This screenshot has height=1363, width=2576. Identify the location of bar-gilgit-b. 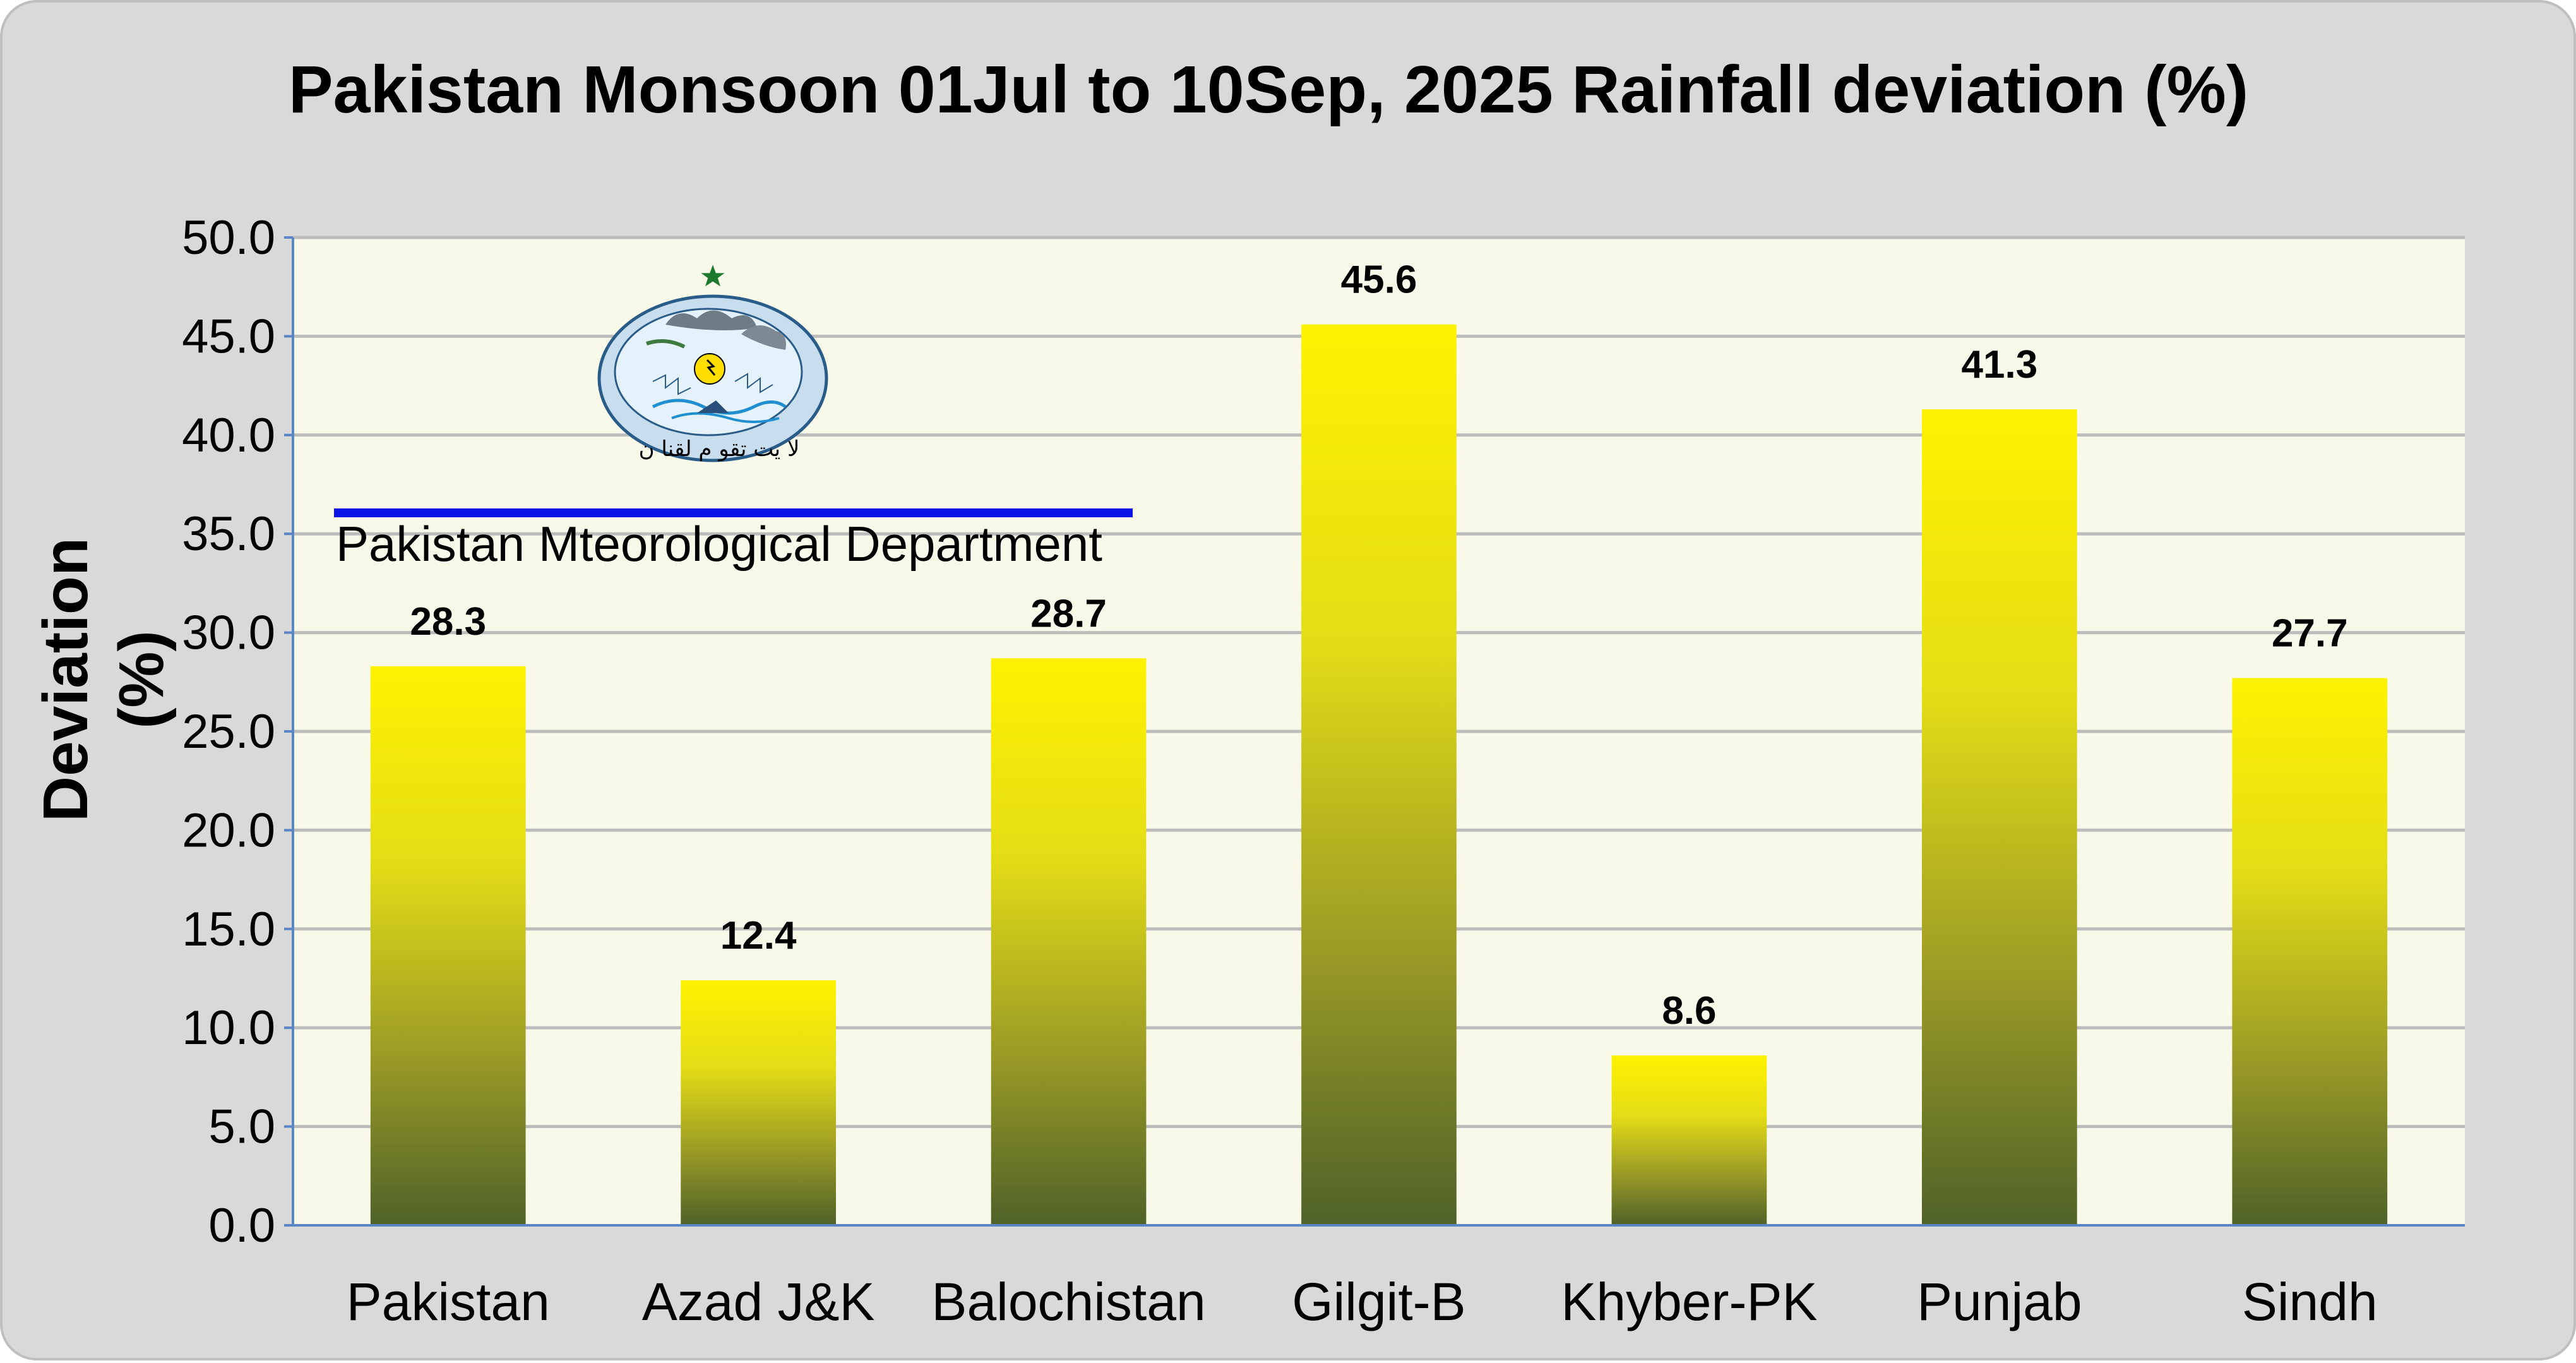
(1379, 774).